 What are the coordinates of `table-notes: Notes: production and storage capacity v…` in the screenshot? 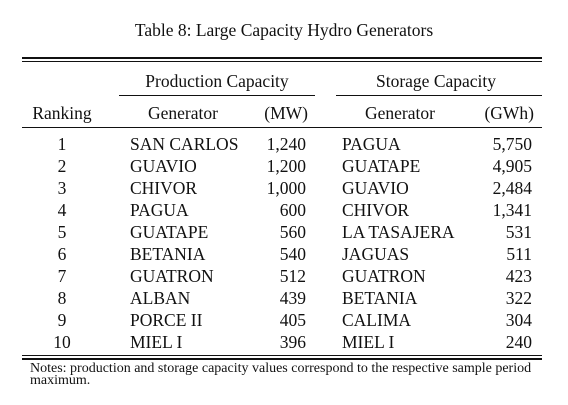 It's located at (281, 374).